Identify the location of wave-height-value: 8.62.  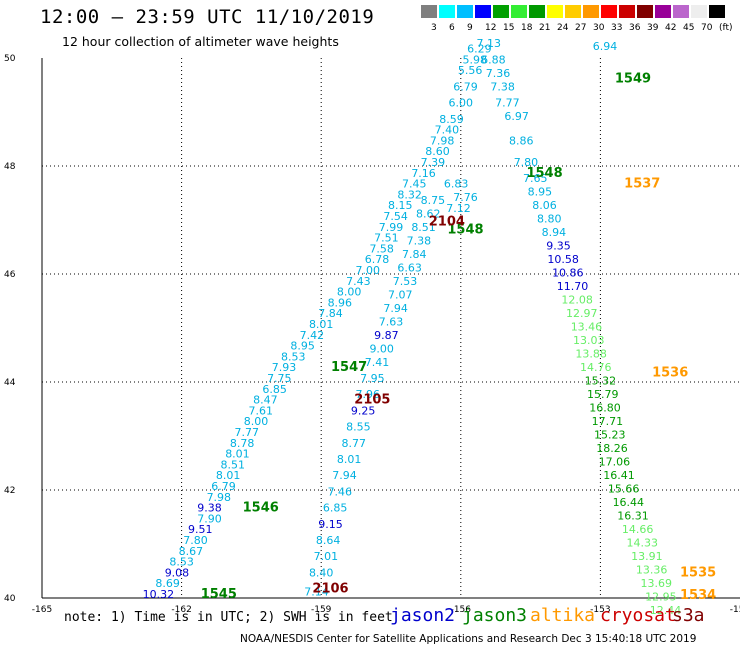
(428, 213).